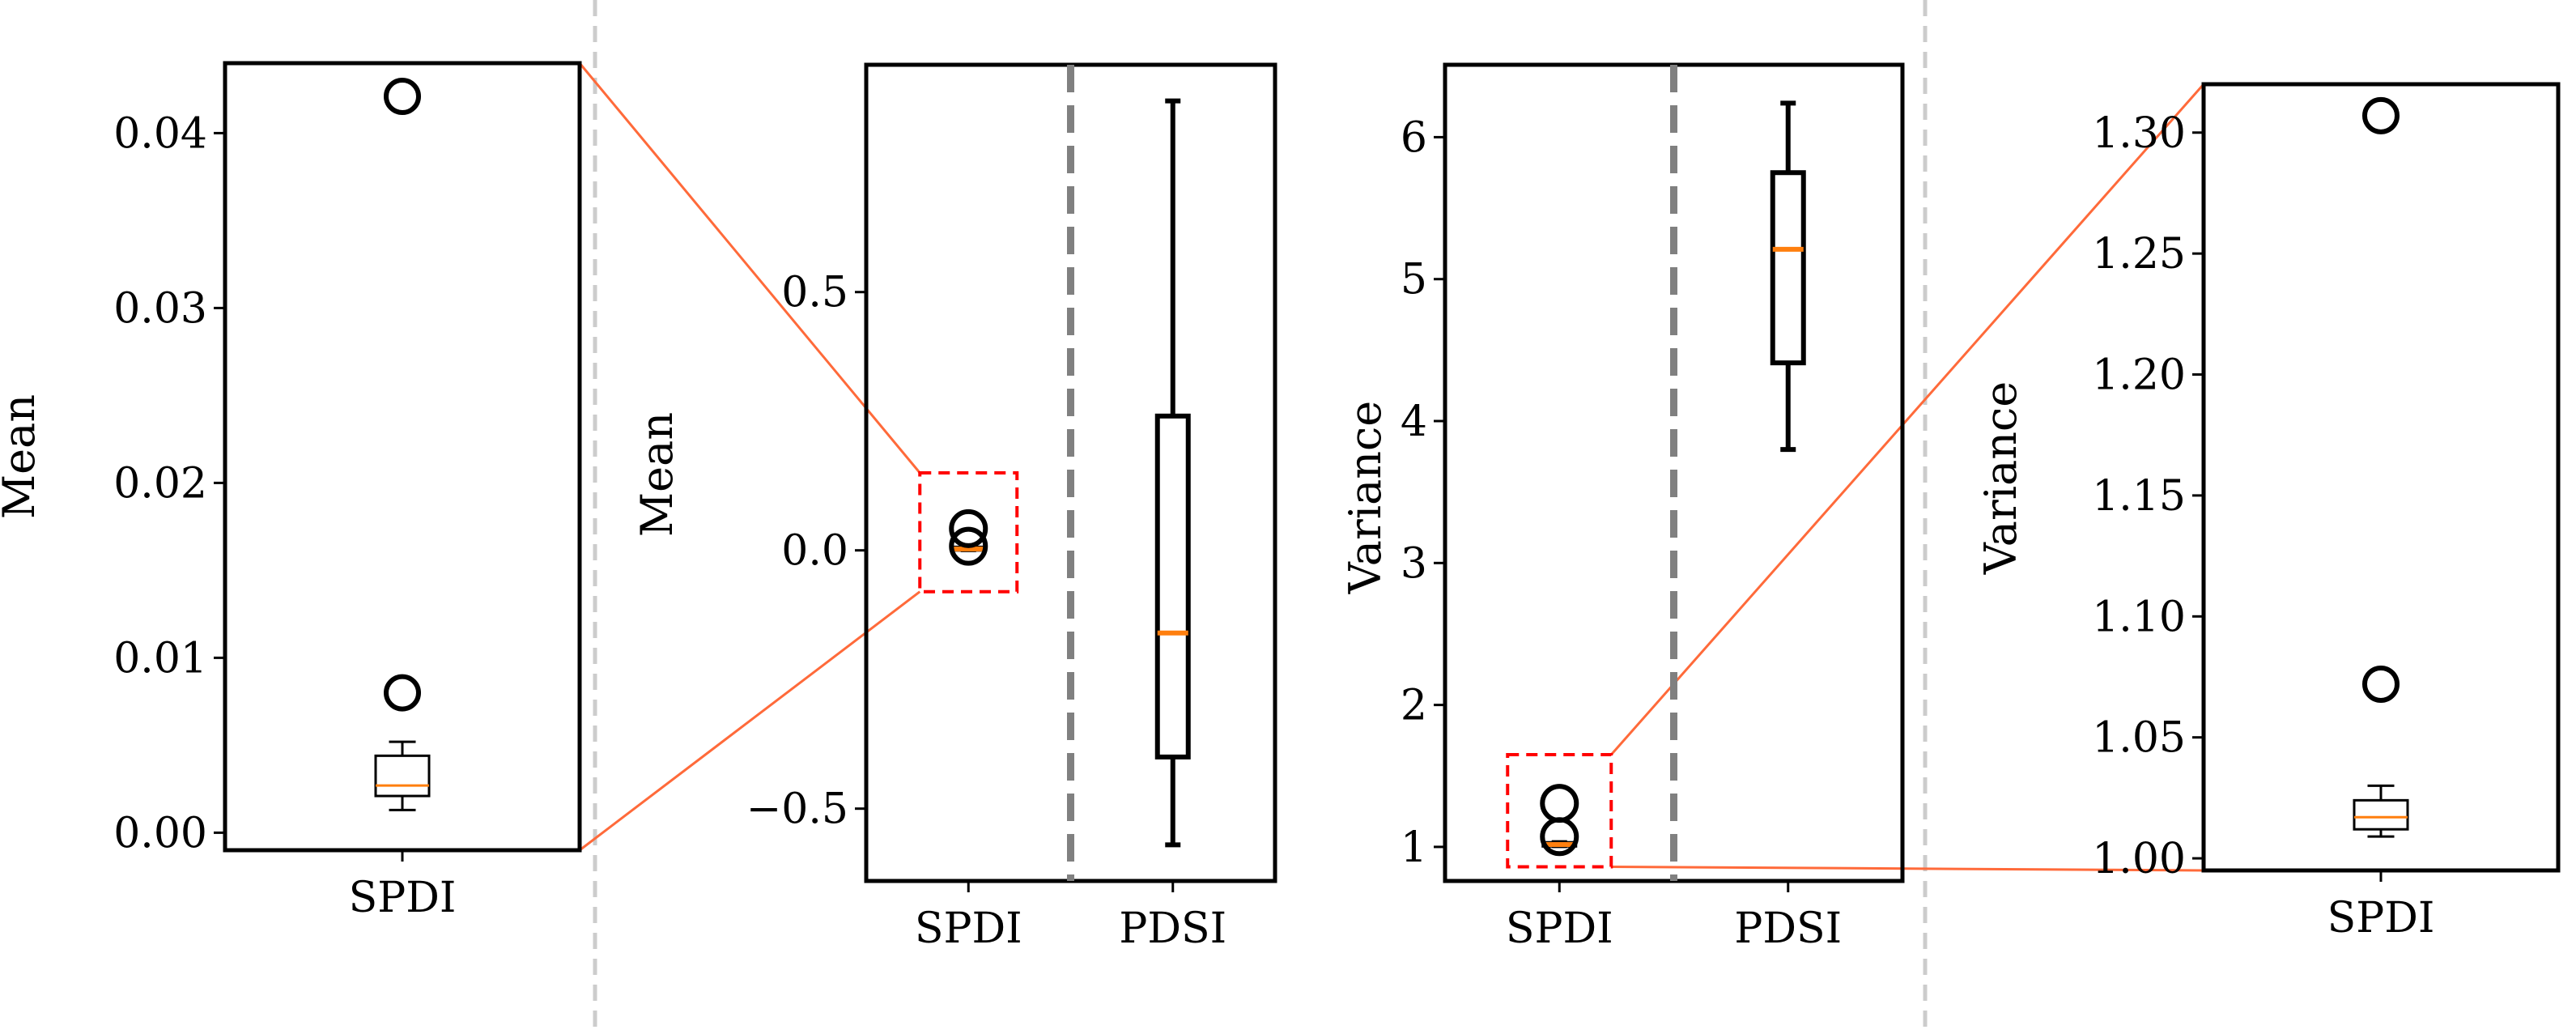 The height and width of the screenshot is (1034, 2576). Describe the element at coordinates (2139, 738) in the screenshot. I see `y-tick-label: 1.05` at that location.